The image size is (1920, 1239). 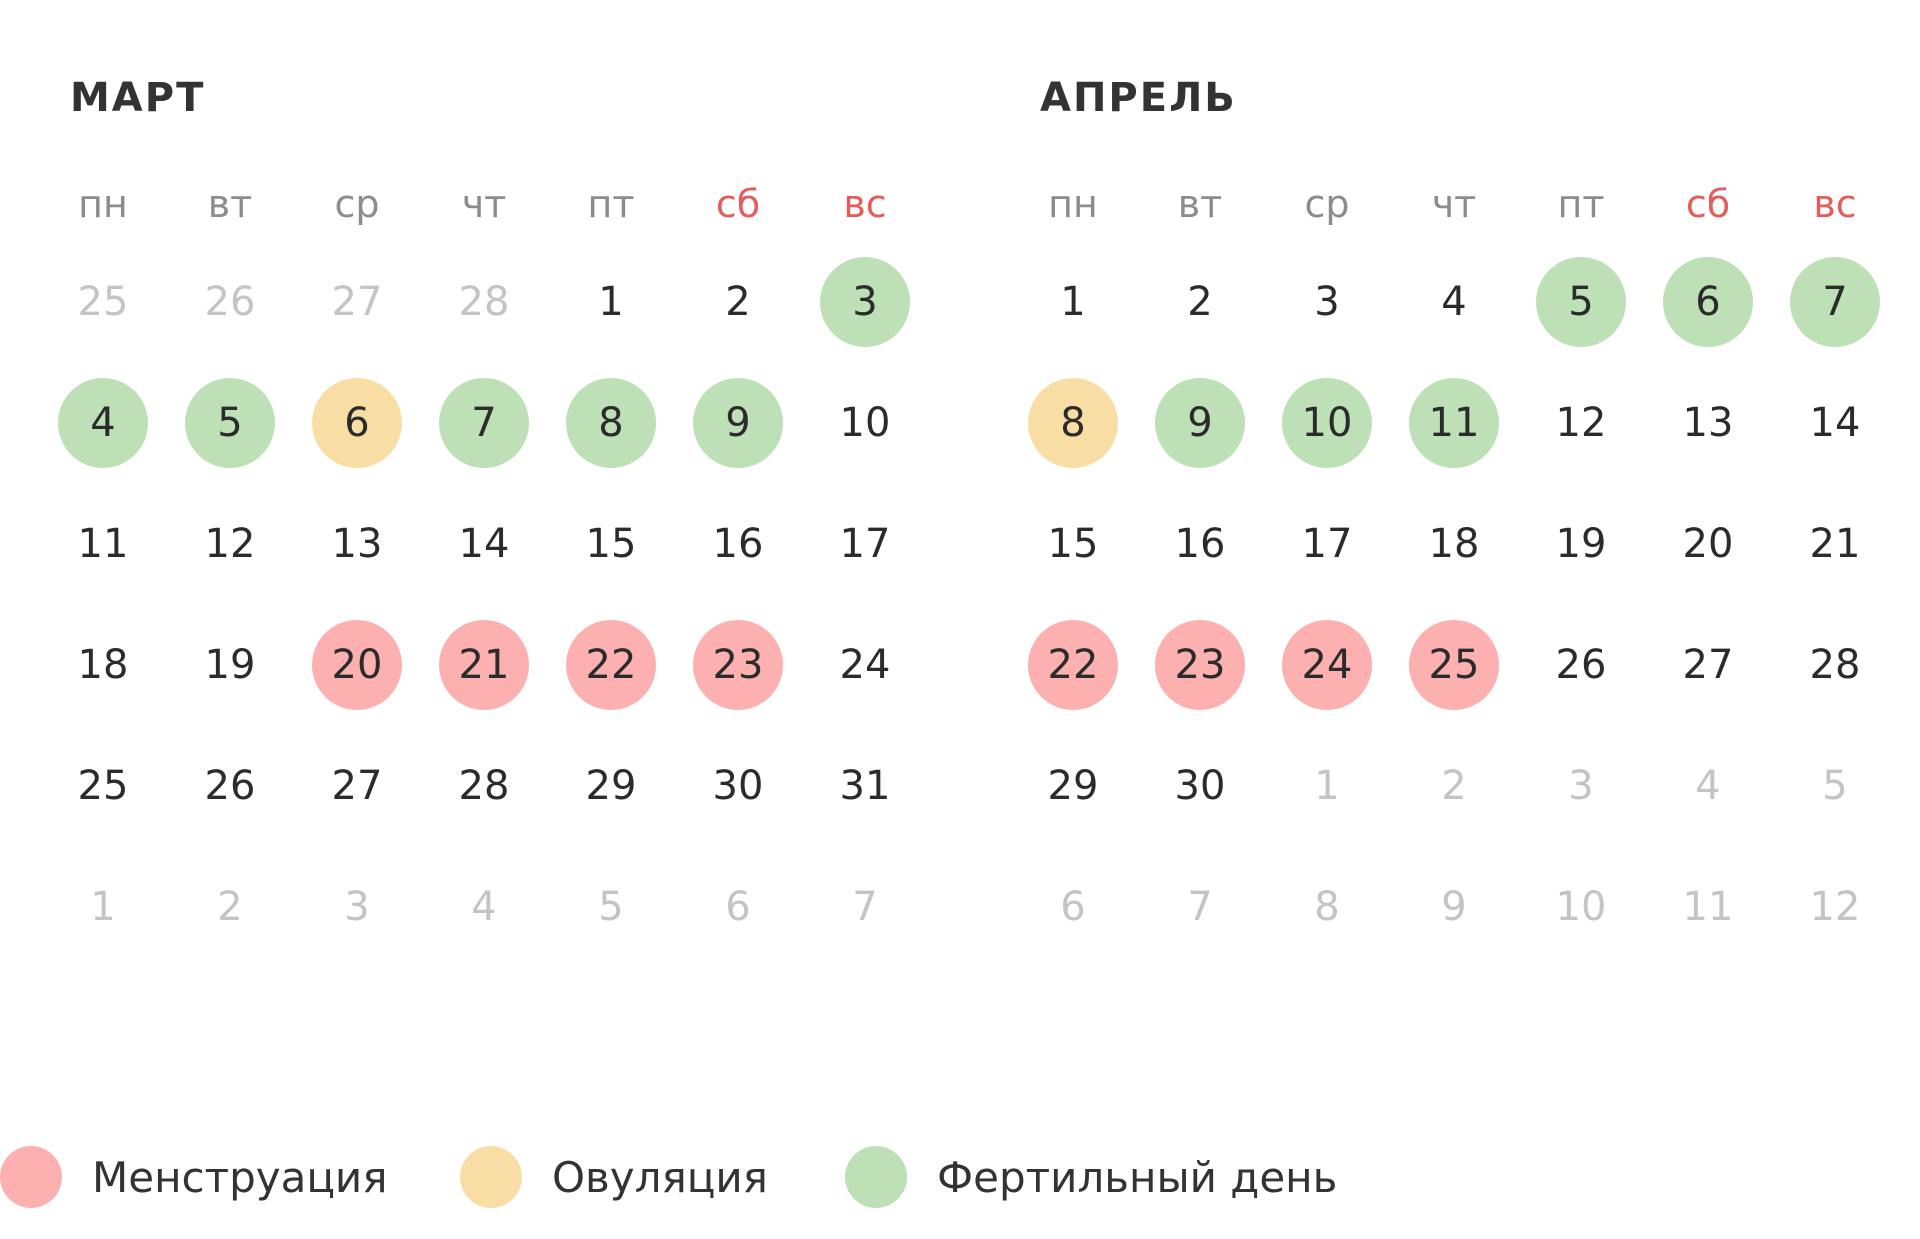 What do you see at coordinates (1073, 204) in the screenshot?
I see `weekday-label: пн` at bounding box center [1073, 204].